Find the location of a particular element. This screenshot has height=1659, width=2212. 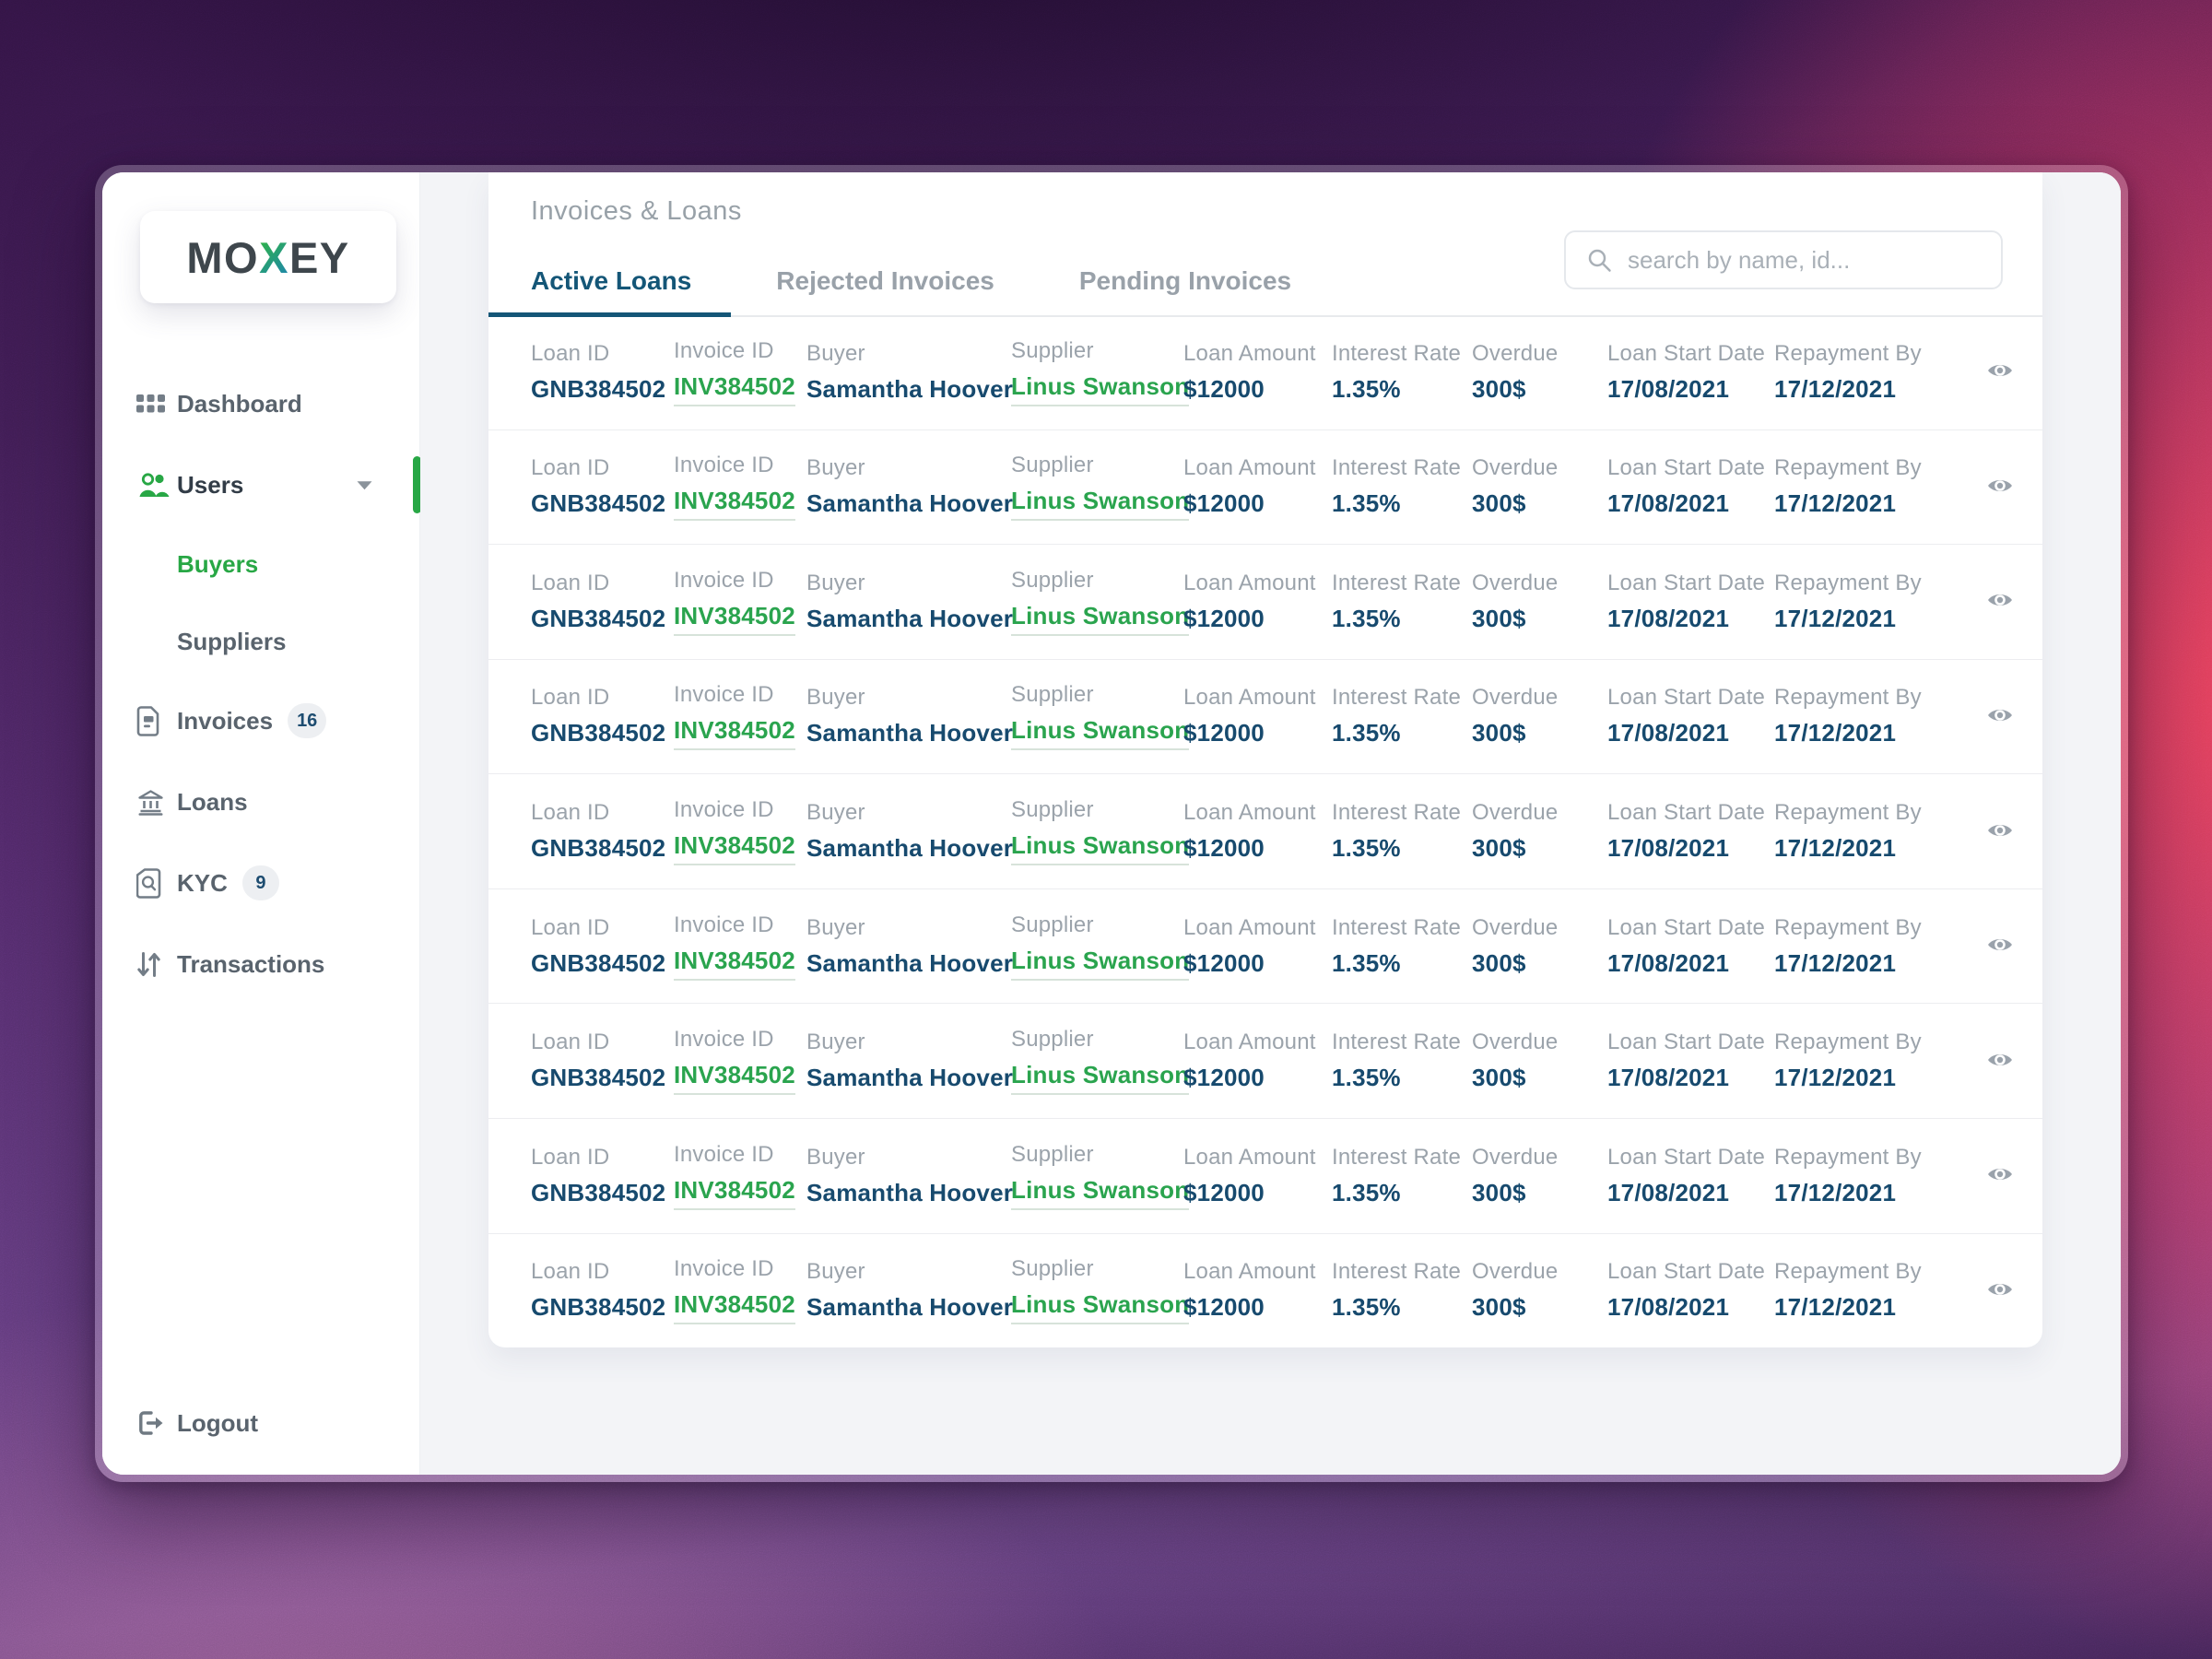

sidebar-item-kyc: KYC 9 is located at coordinates (260, 883).